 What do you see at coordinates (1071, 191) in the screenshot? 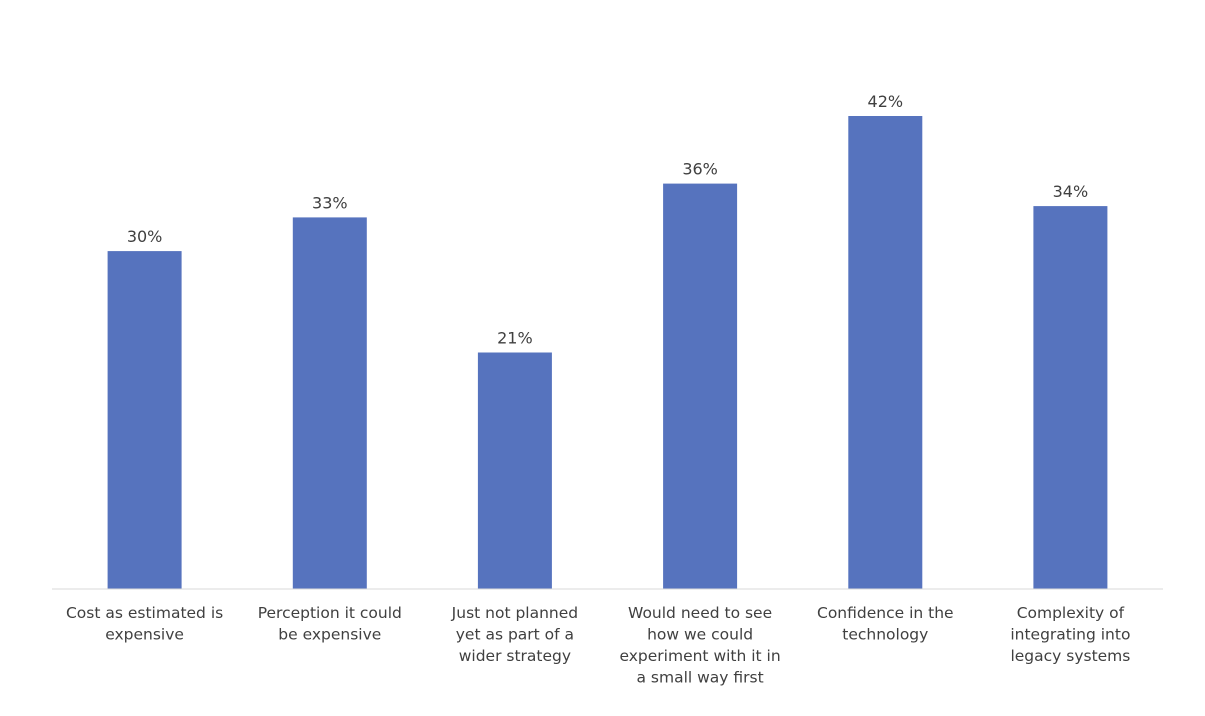
I see `value-label-6: 34%` at bounding box center [1071, 191].